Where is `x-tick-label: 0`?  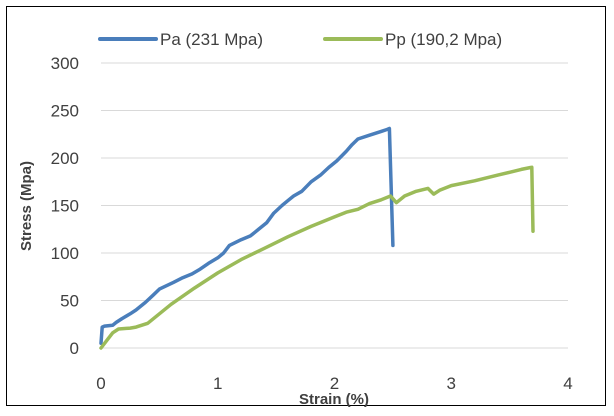 x-tick-label: 0 is located at coordinates (100, 383).